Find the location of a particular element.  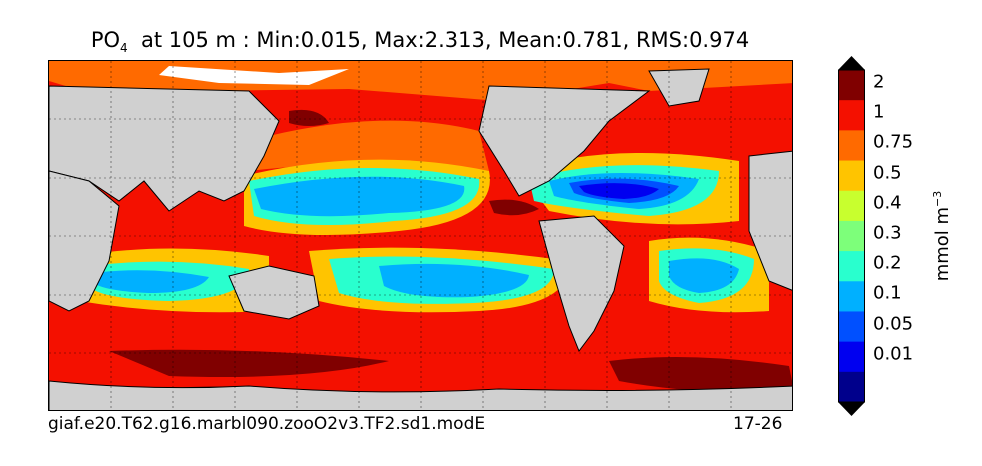

colorbar-tick-label: 0.1 is located at coordinates (887, 293).